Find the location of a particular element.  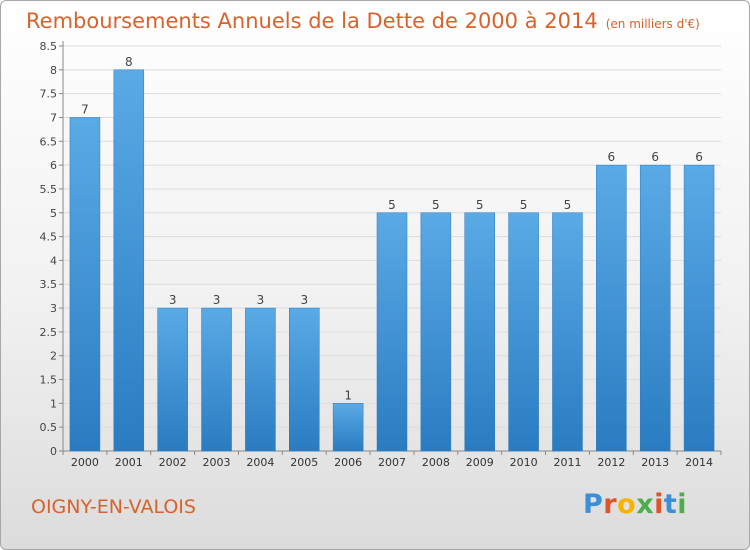

logo-letter: P is located at coordinates (593, 504).